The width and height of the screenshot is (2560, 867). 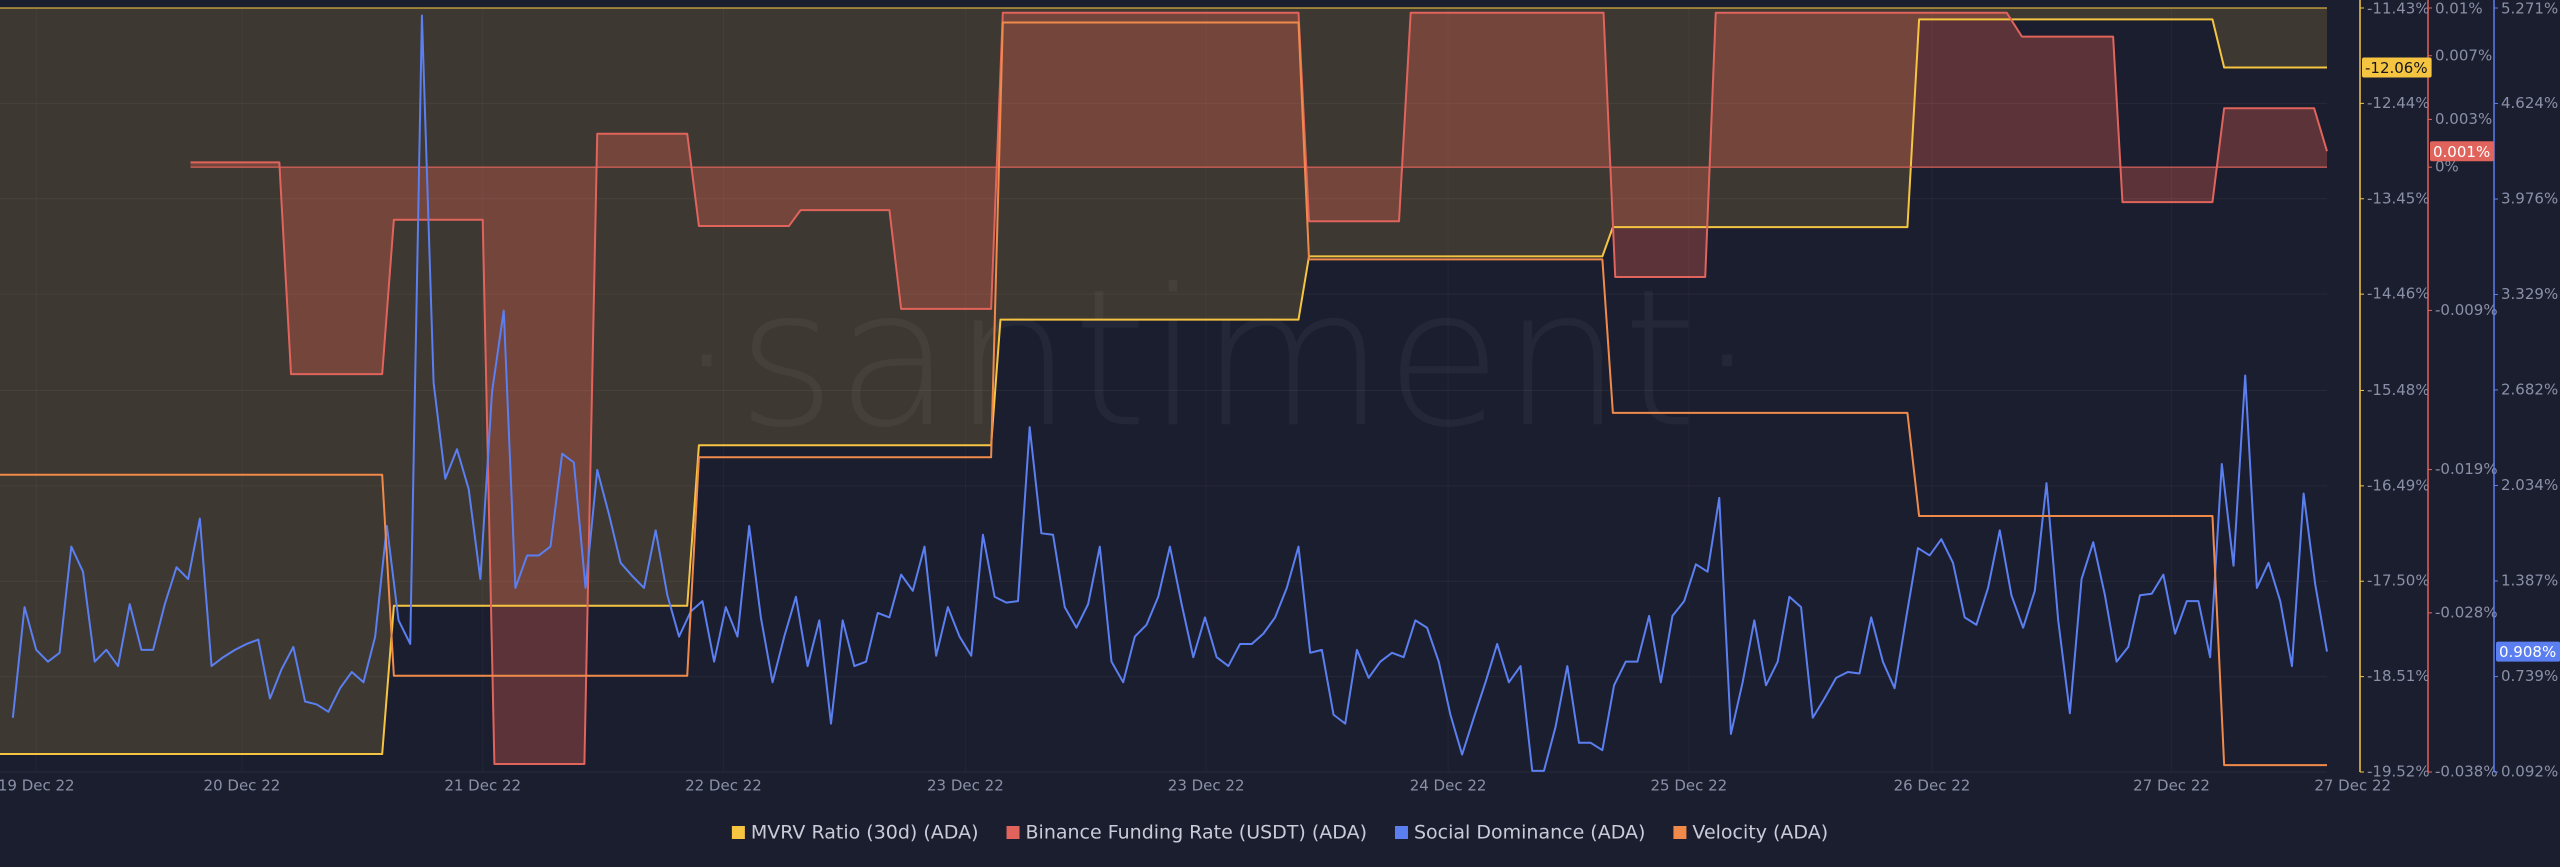 I want to click on value-badge: 0.001%, so click(x=2462, y=151).